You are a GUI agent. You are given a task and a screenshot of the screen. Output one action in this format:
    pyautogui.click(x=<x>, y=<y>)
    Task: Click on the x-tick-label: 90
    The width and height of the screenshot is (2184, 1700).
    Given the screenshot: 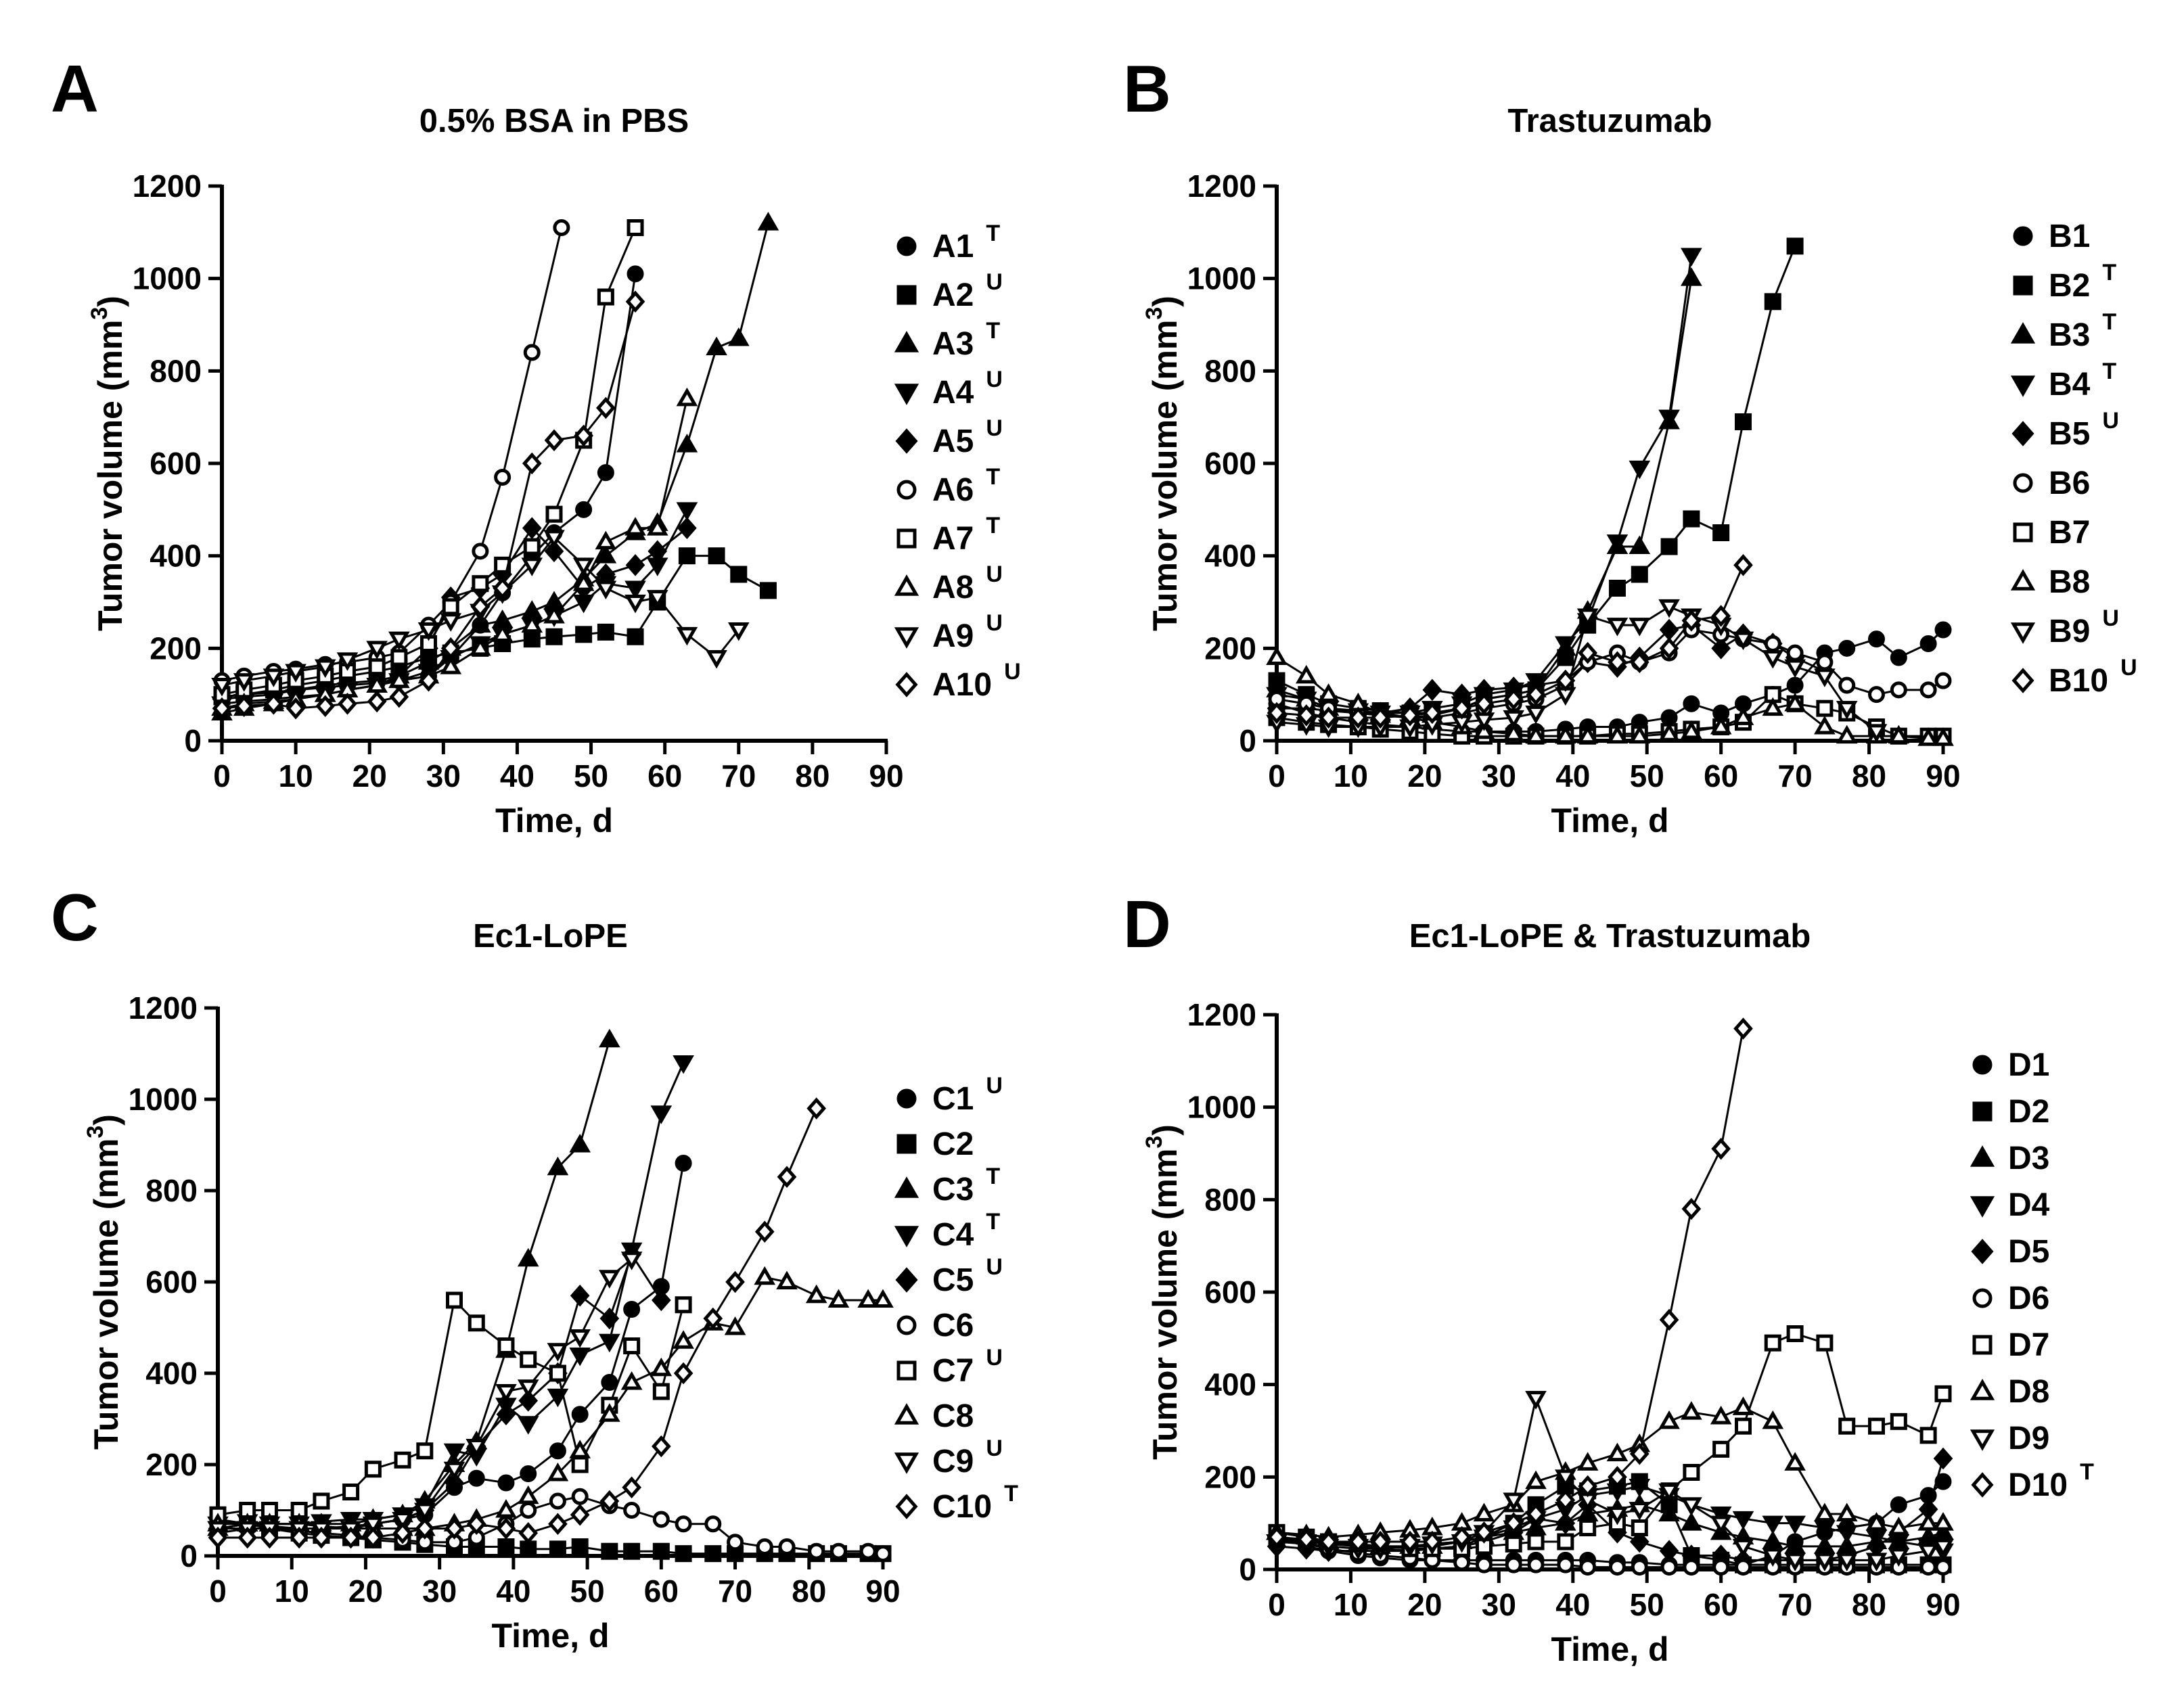 What is the action you would take?
    pyautogui.click(x=1943, y=1604)
    